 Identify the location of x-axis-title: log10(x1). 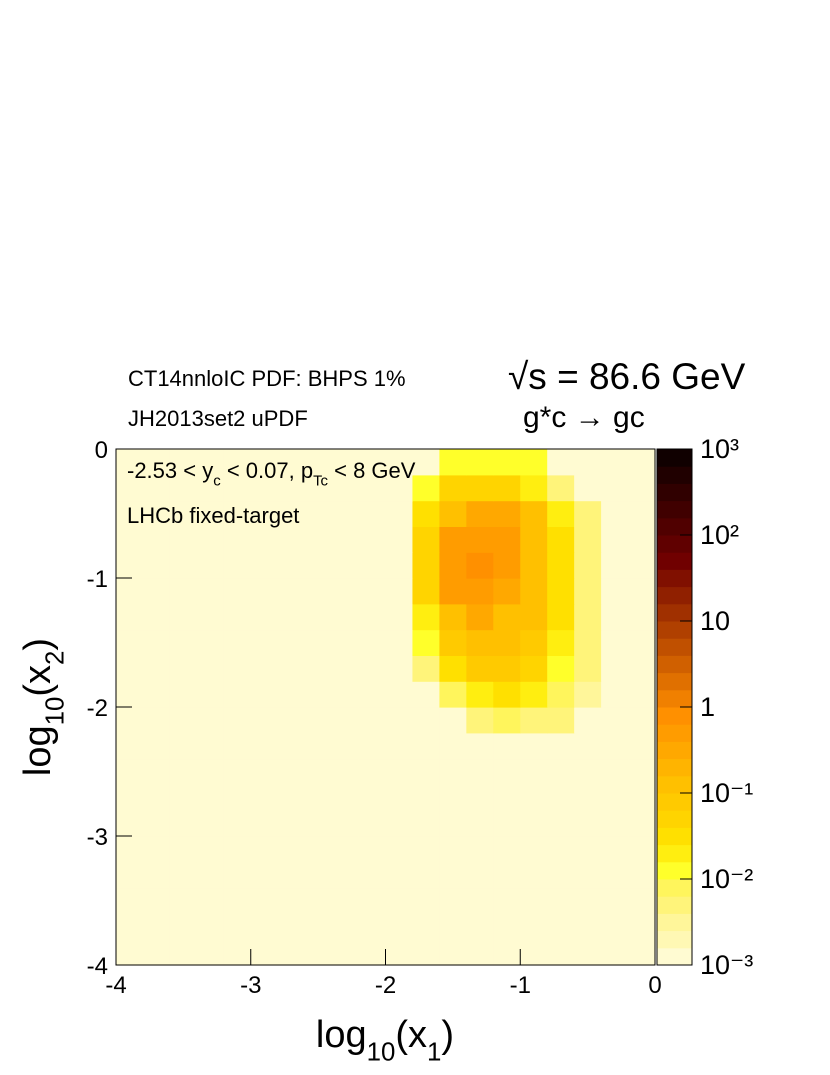
(385, 1040).